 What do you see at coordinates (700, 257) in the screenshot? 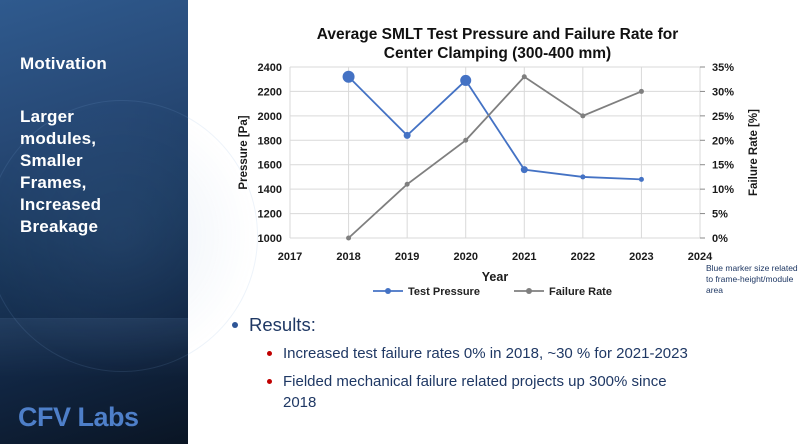
I see `x-axis-tick: 2024` at bounding box center [700, 257].